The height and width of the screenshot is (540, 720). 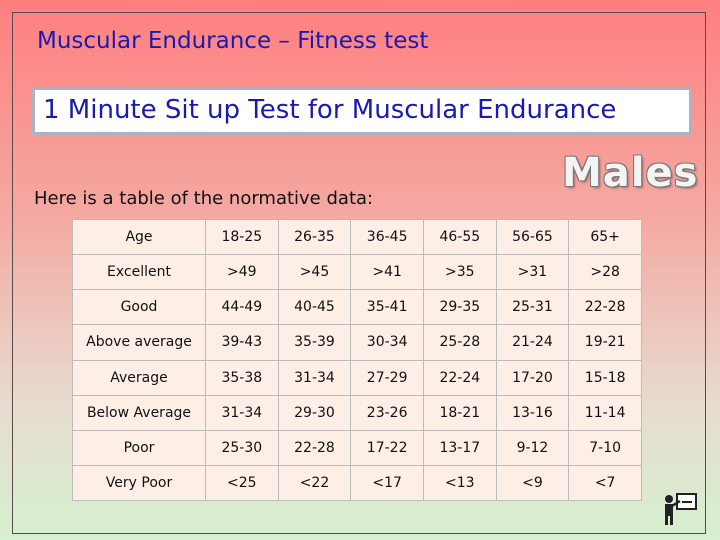 I want to click on table-cell: 25-31, so click(x=532, y=307).